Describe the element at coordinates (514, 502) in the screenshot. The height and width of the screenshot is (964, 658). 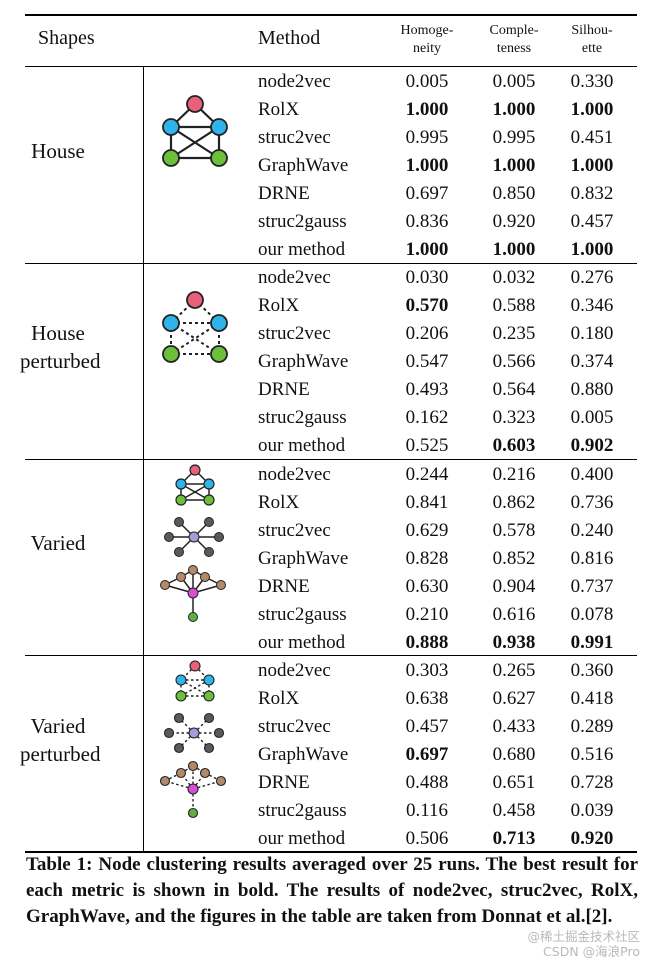
I see `completeness-cell: 0.862` at that location.